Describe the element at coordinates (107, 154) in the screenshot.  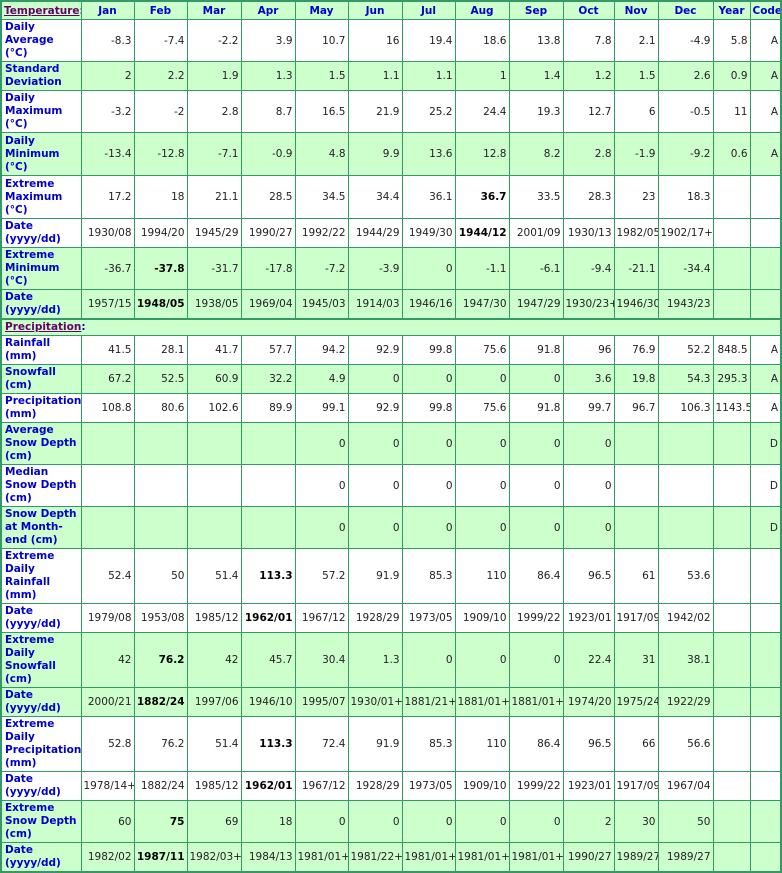
I see `value-cell: -13.4` at that location.